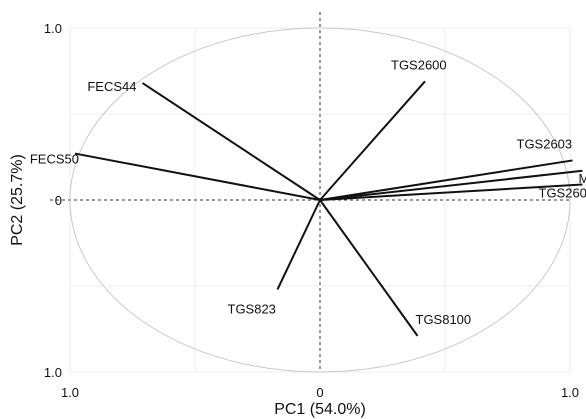 The height and width of the screenshot is (419, 586). Describe the element at coordinates (444, 319) in the screenshot. I see `vector-label-tgs8100: TGS8100` at that location.